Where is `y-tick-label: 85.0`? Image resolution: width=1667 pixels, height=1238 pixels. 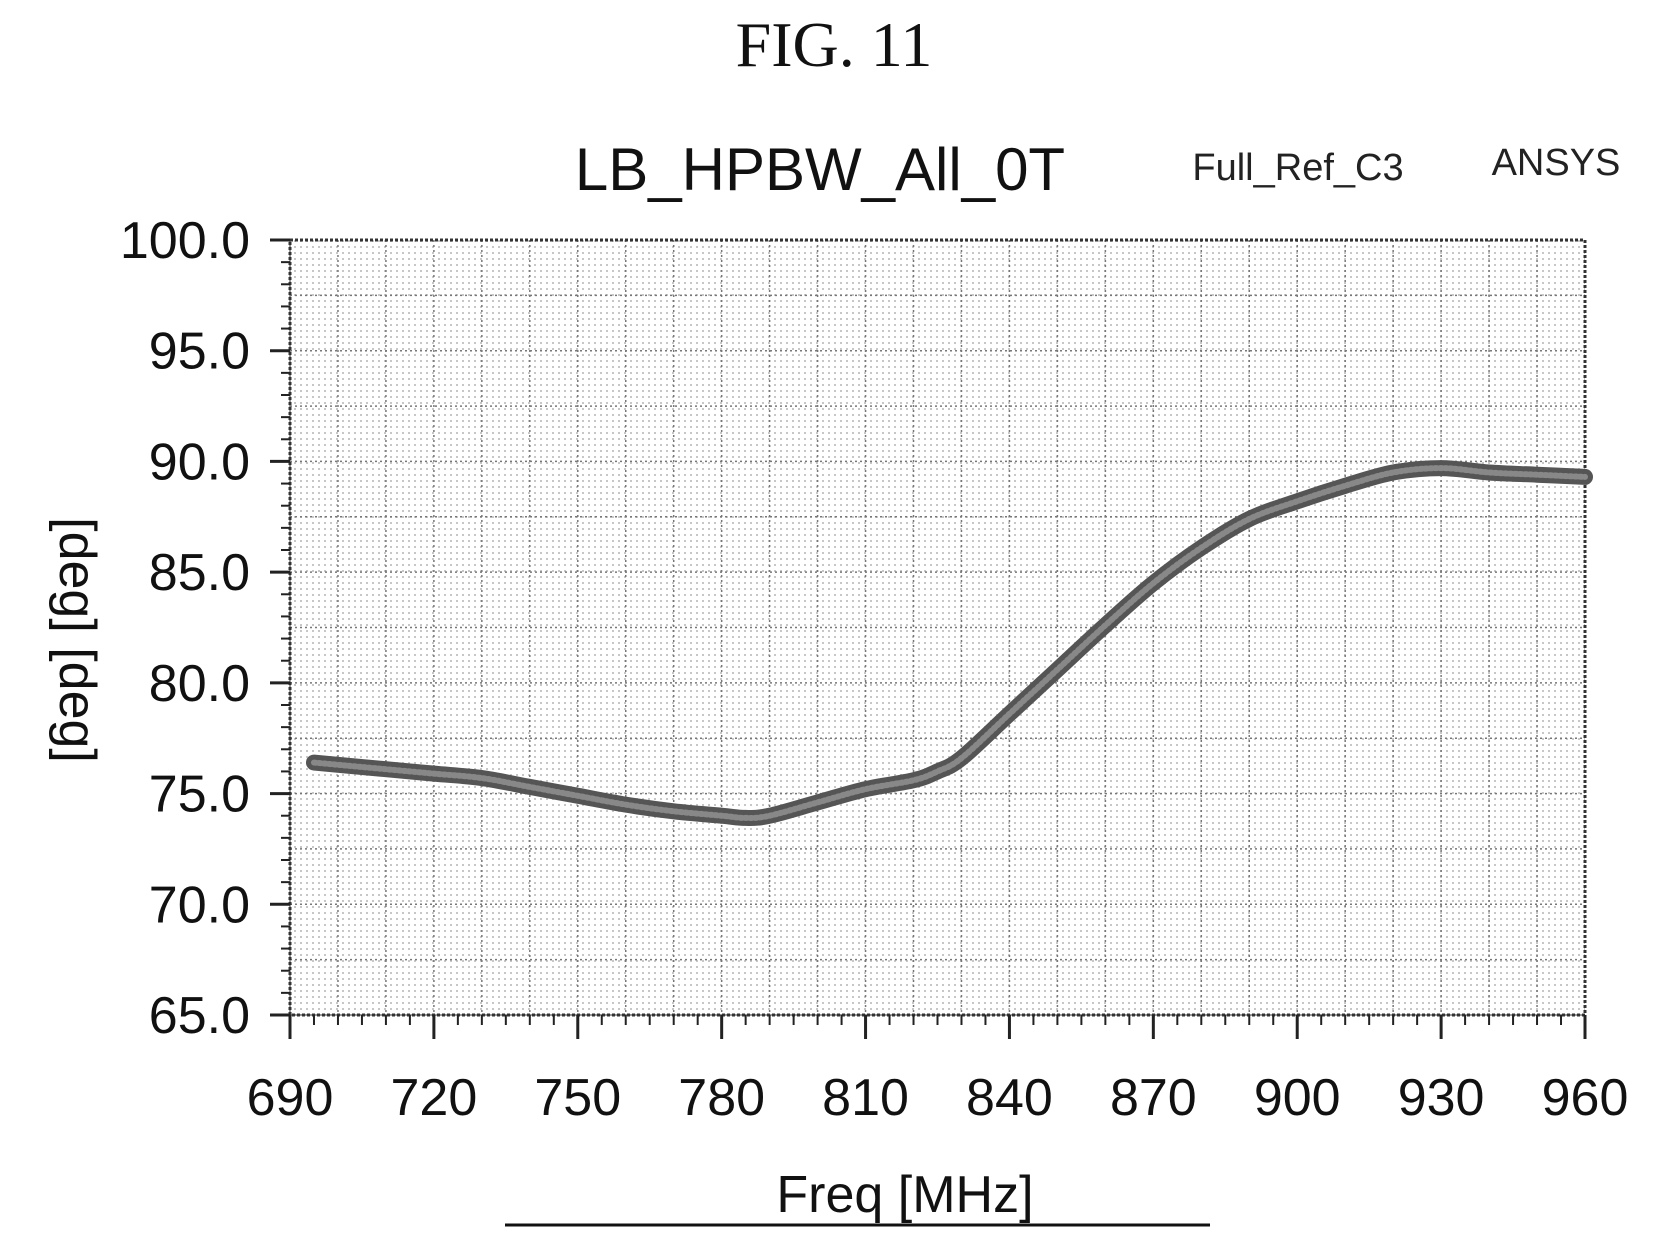
y-tick-label: 85.0 is located at coordinates (199, 573).